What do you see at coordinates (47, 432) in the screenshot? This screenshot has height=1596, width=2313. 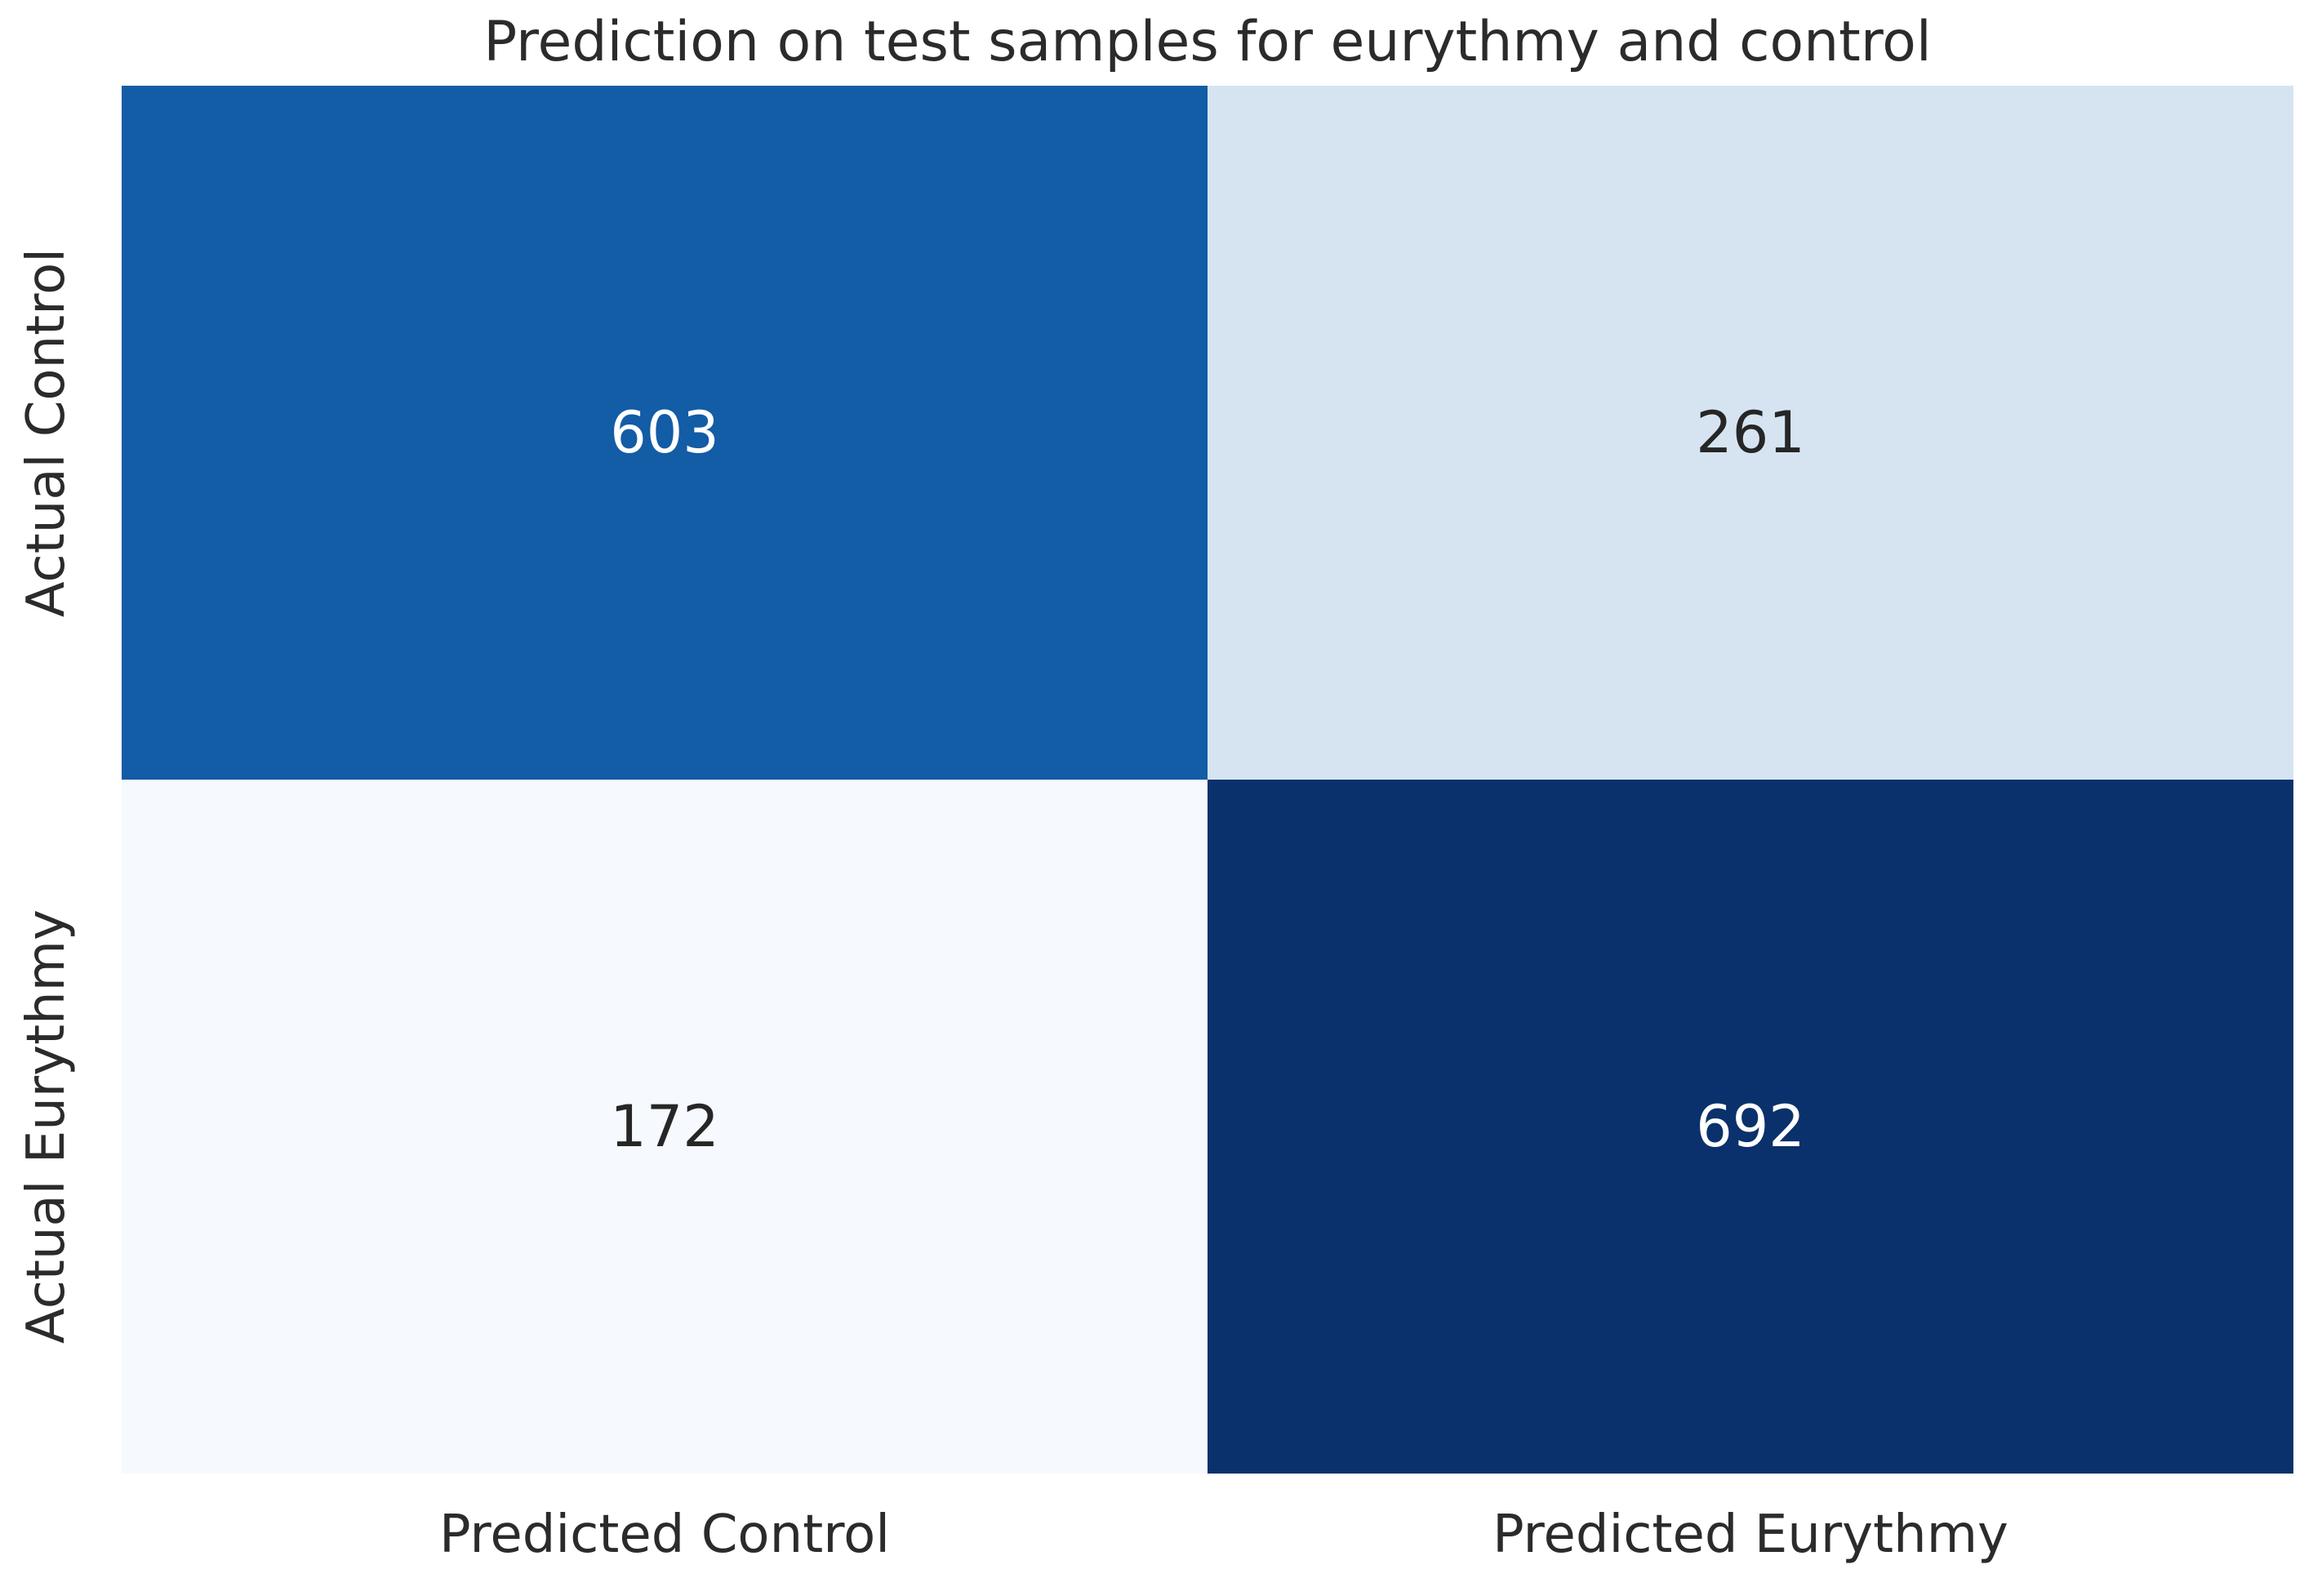 I see `y-tick-label-actual-control: Actual Control` at bounding box center [47, 432].